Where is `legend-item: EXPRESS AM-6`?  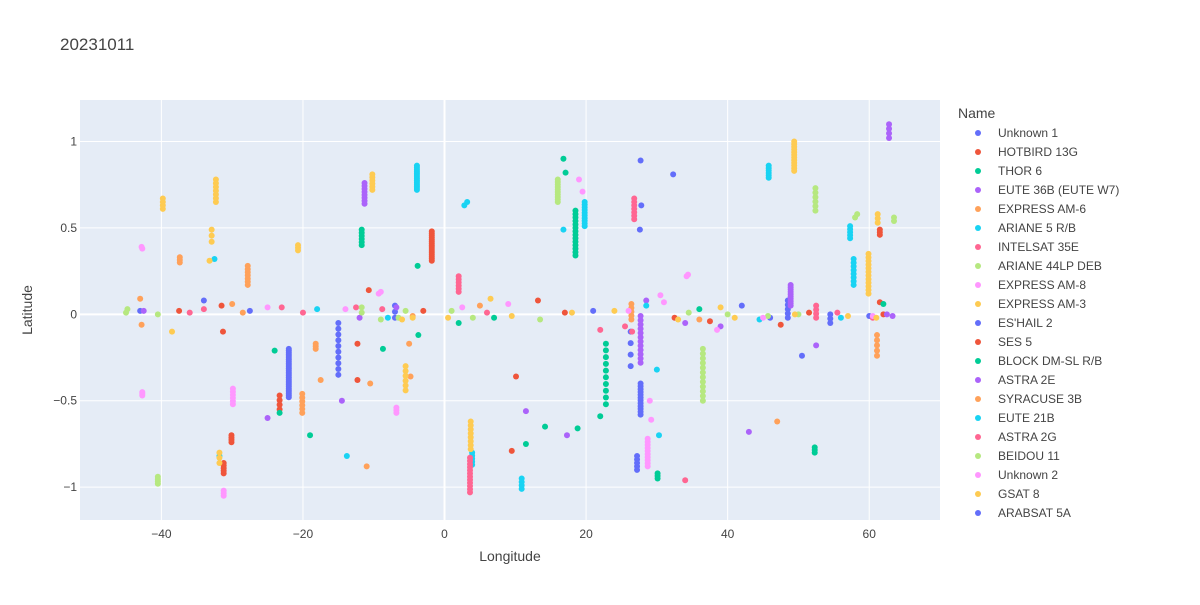
legend-item: EXPRESS AM-6 is located at coordinates (1030, 209).